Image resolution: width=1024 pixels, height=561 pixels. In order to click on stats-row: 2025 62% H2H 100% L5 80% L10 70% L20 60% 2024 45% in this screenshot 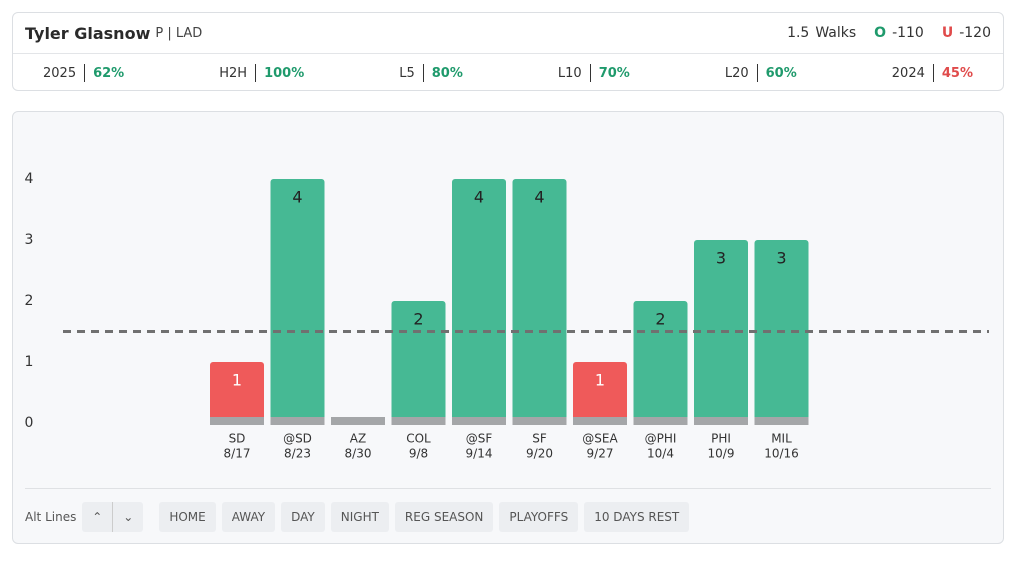, I will do `click(508, 73)`.